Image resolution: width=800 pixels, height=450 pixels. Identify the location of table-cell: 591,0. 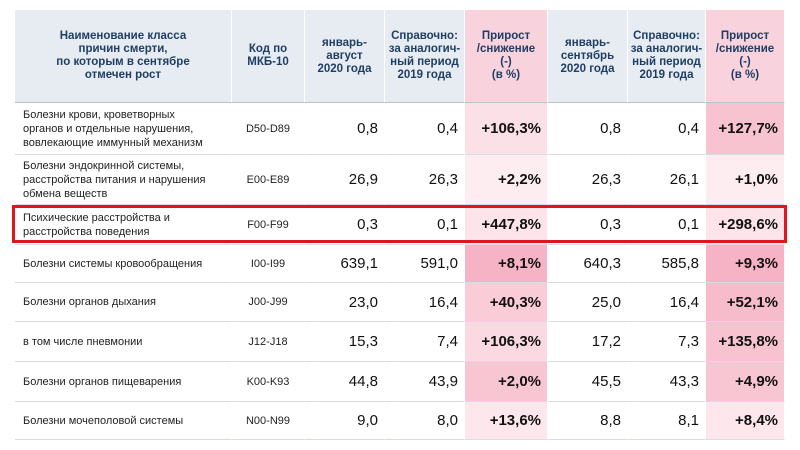
(425, 264).